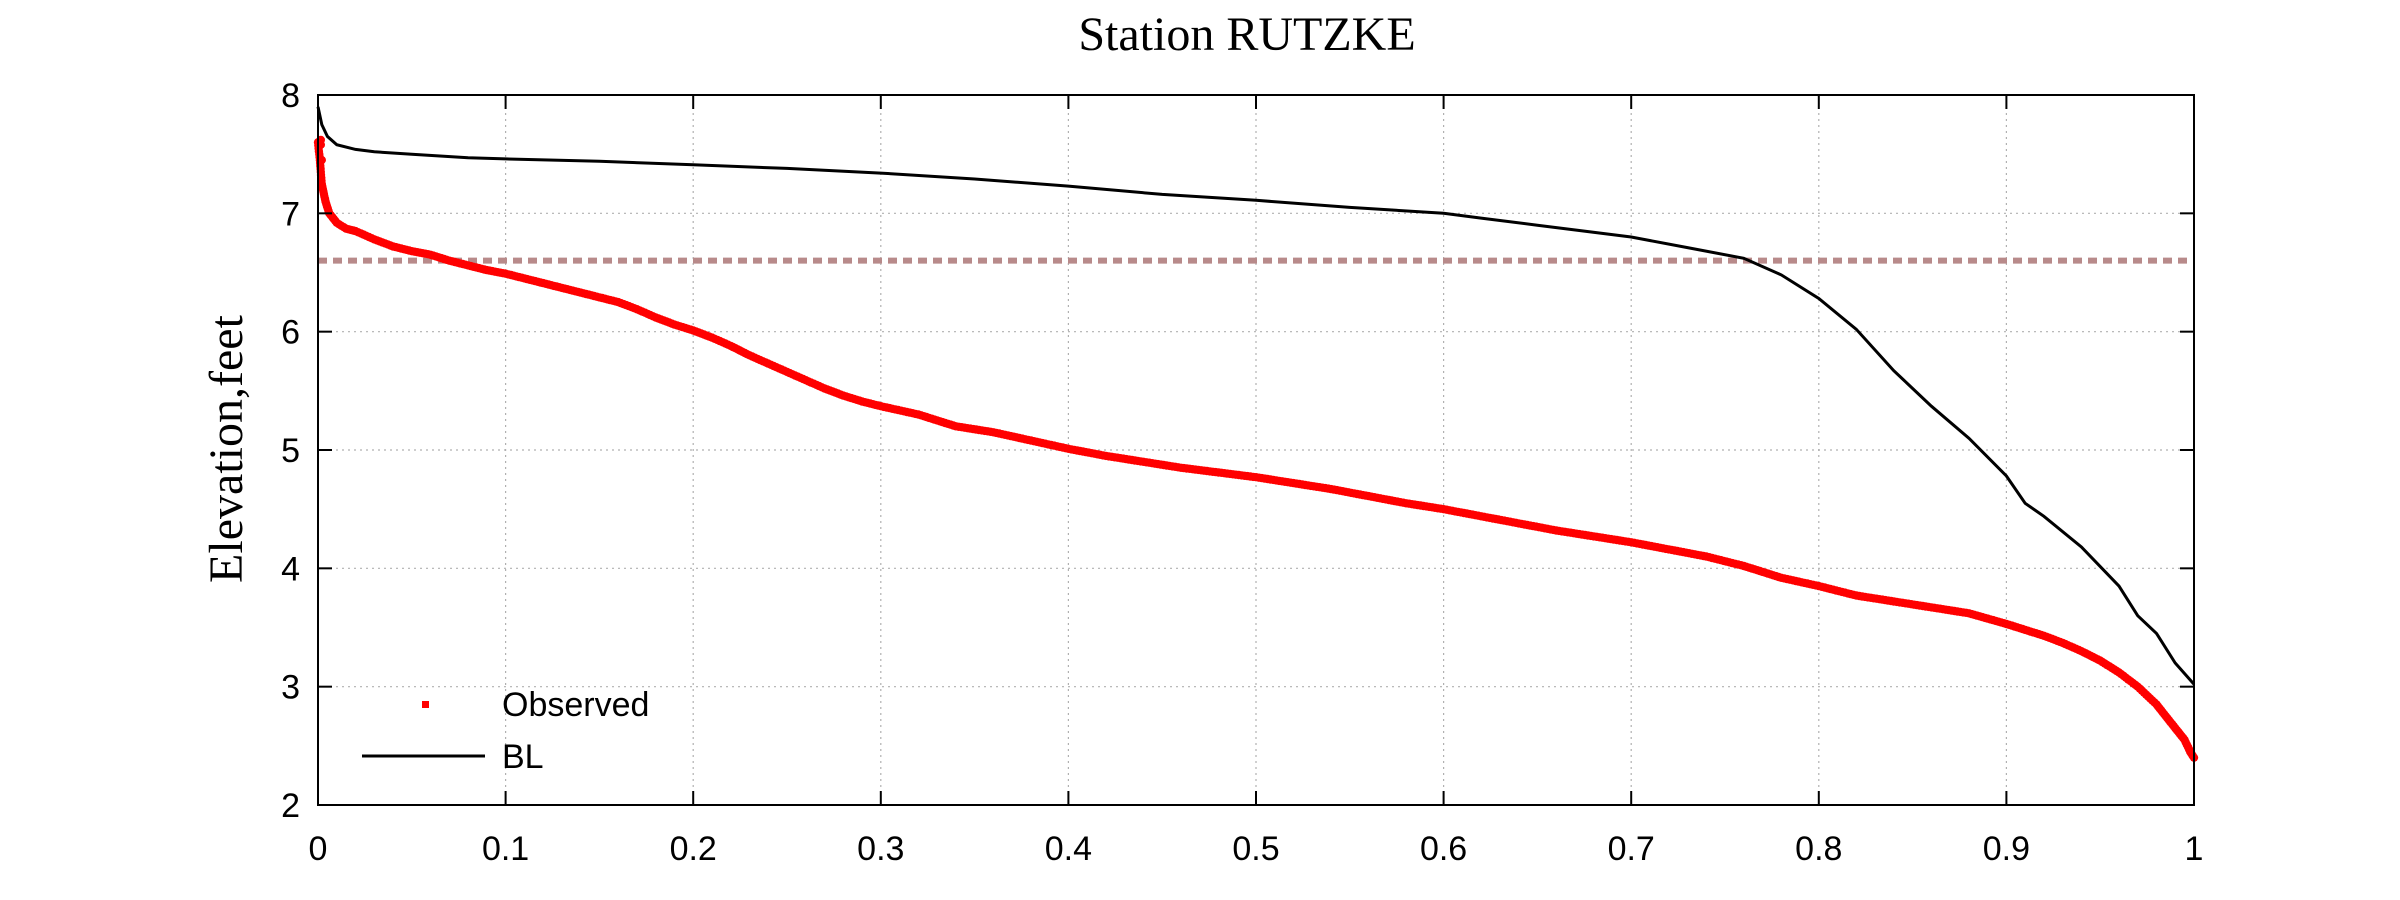 The image size is (2400, 900). Describe the element at coordinates (1246, 34) in the screenshot. I see `chart-title: Station RUTZKE` at that location.